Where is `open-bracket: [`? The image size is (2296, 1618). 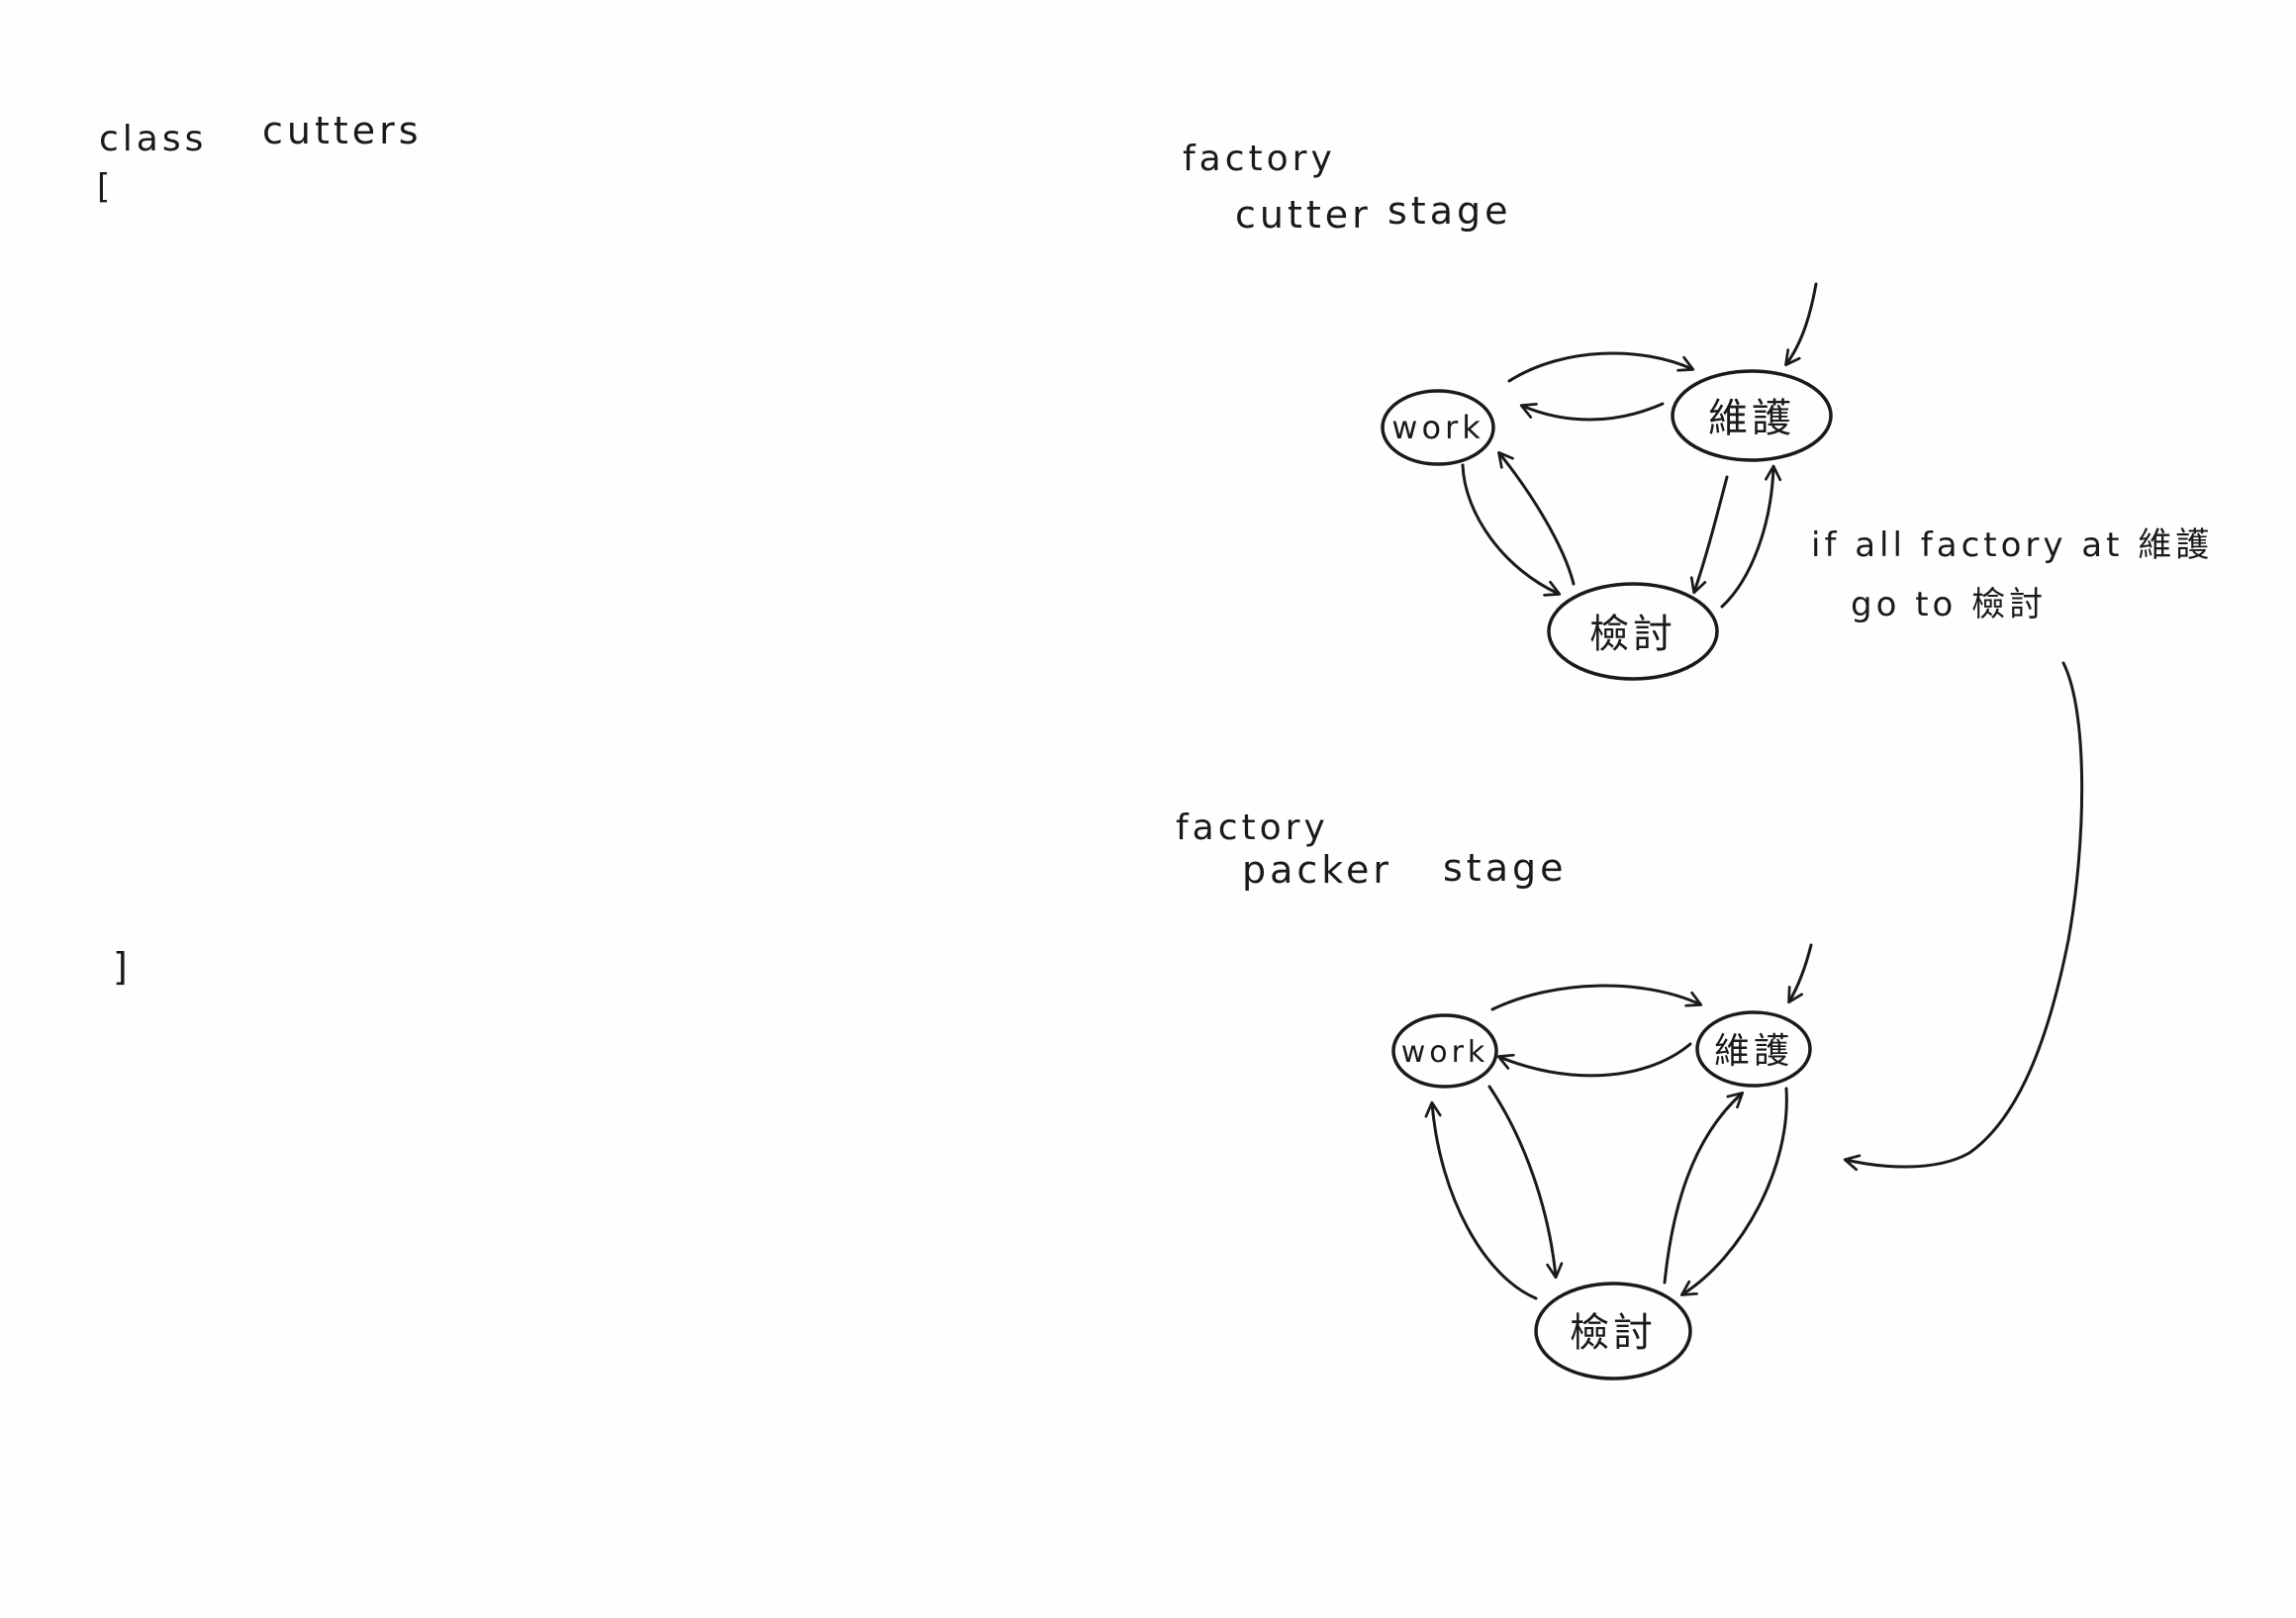
open-bracket: [ is located at coordinates (105, 187).